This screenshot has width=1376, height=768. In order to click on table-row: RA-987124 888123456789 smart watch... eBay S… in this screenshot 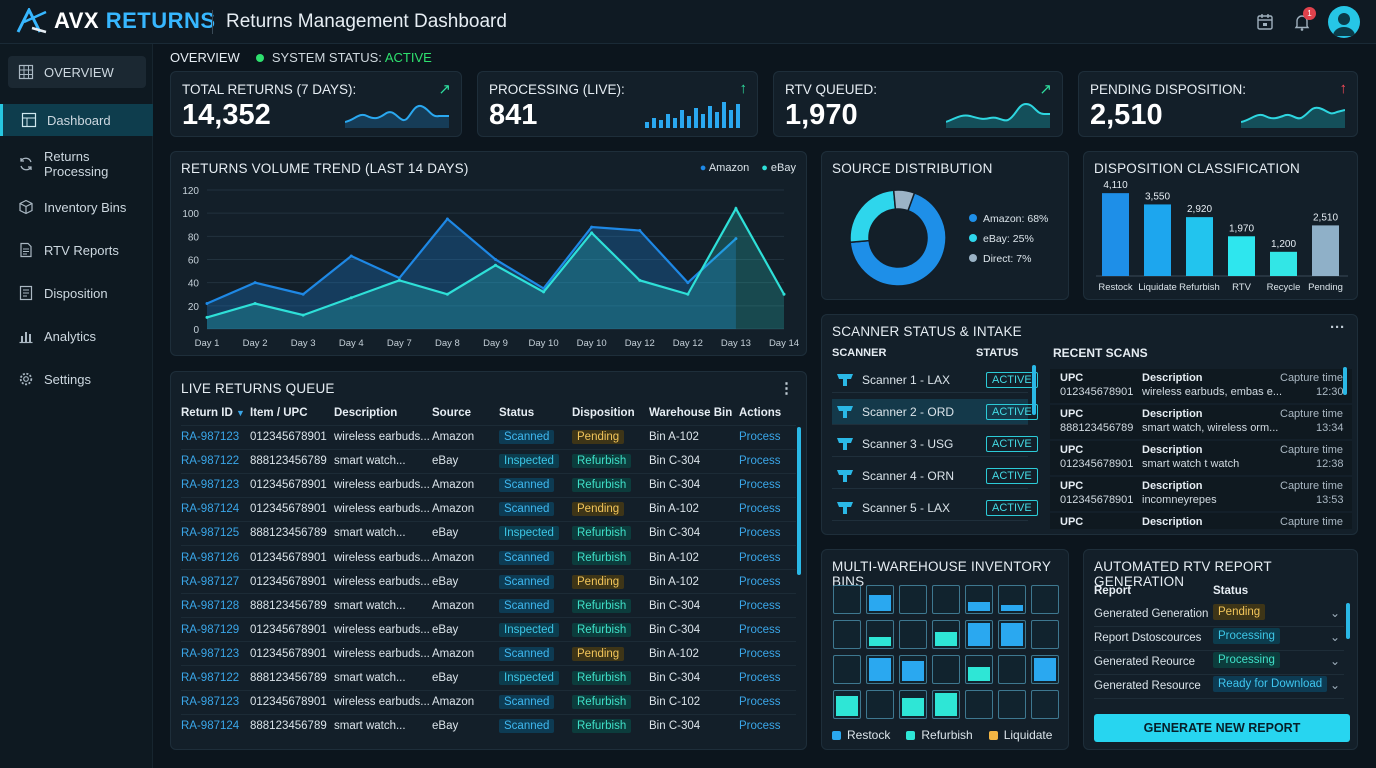, I will do `click(488, 726)`.